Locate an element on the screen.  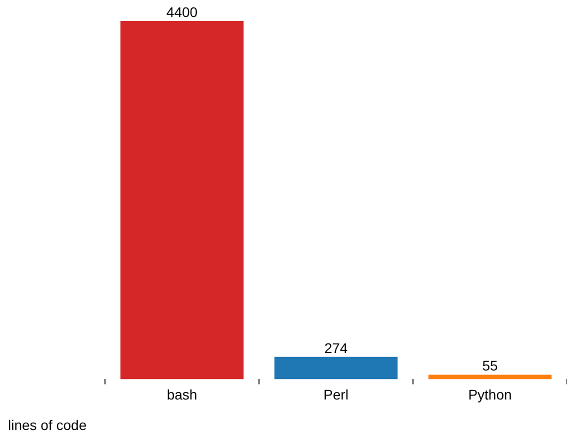
x-tick-label: Python is located at coordinates (490, 394).